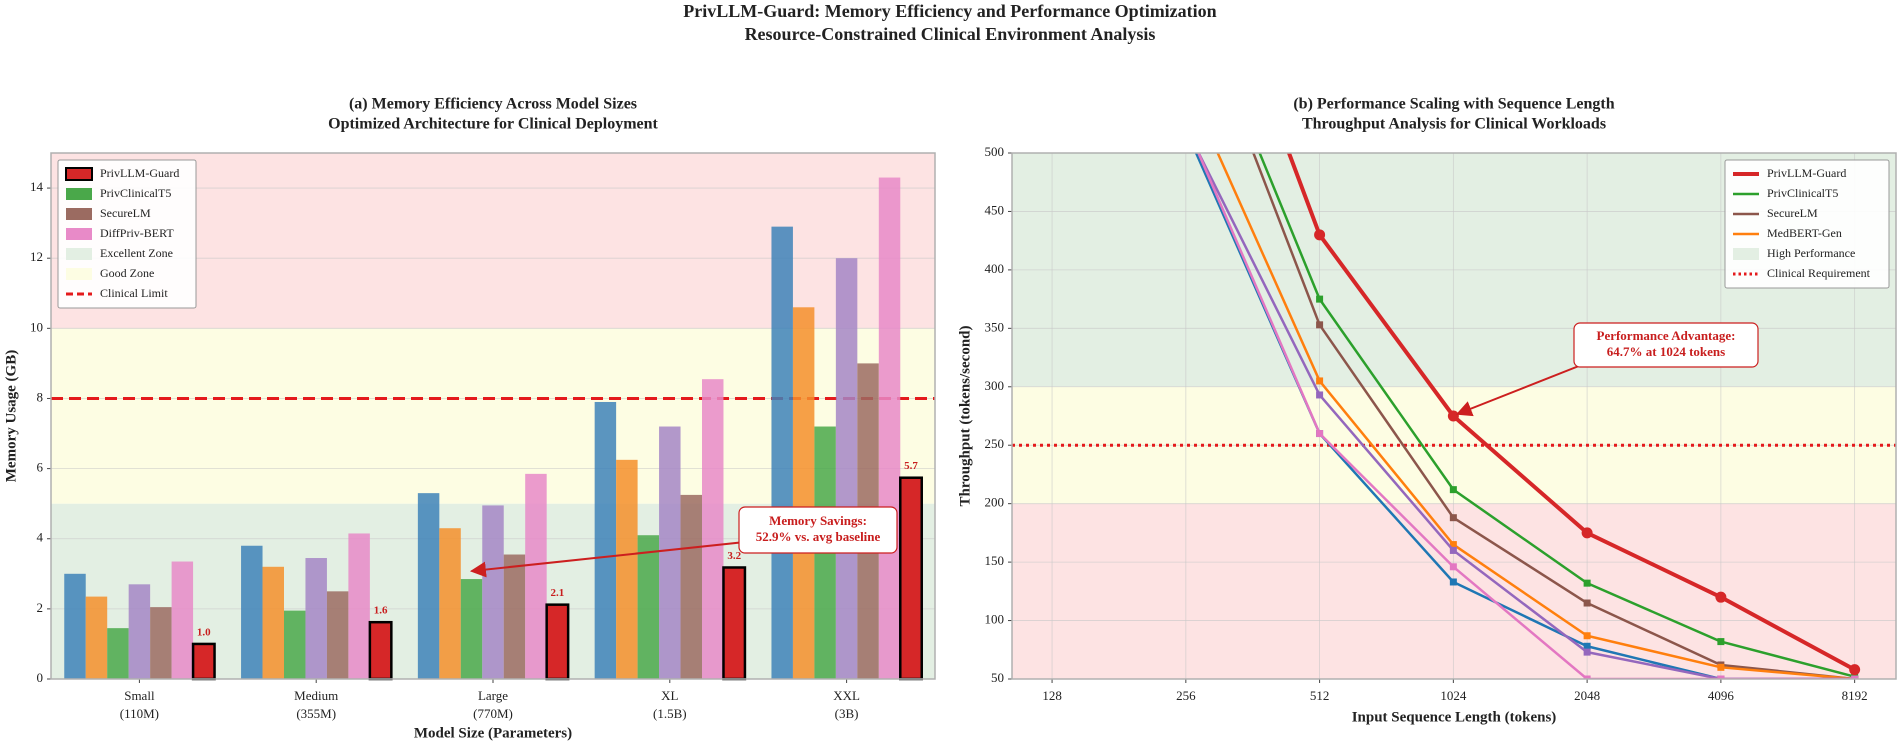  I want to click on y-tick-label: 2, so click(40, 607).